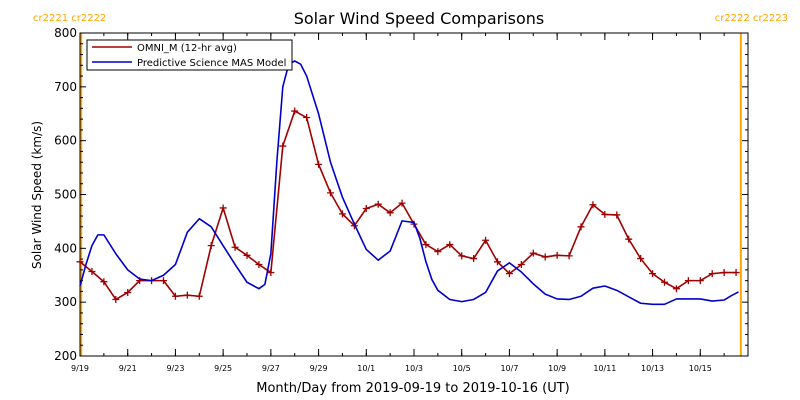 The width and height of the screenshot is (800, 400). I want to click on x-tick-label: 10/3, so click(414, 368).